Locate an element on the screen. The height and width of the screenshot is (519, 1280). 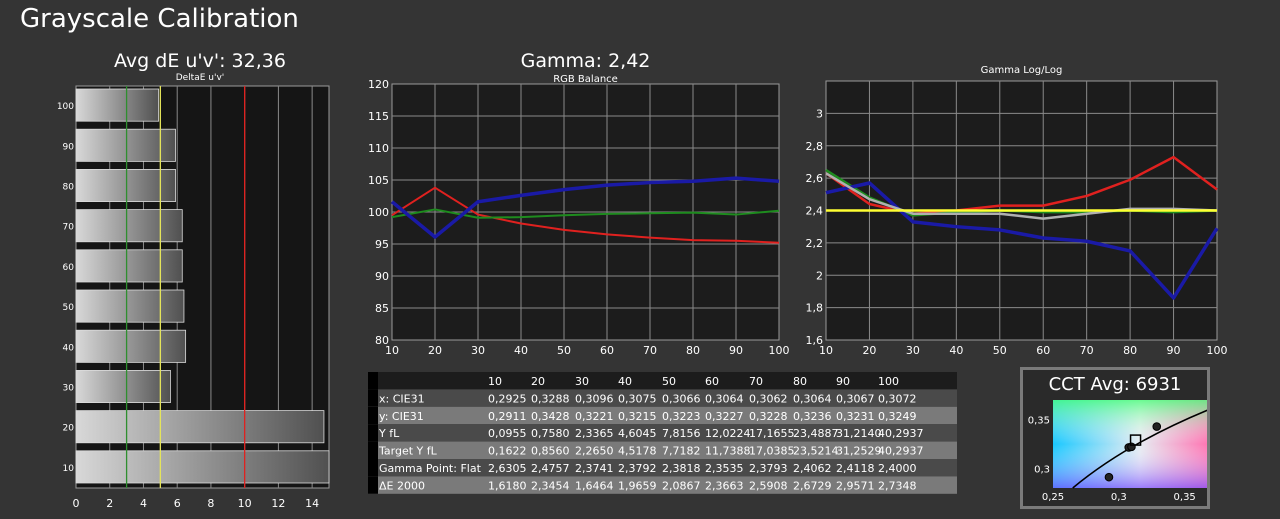
table-cell: 2,4062 is located at coordinates (812, 468).